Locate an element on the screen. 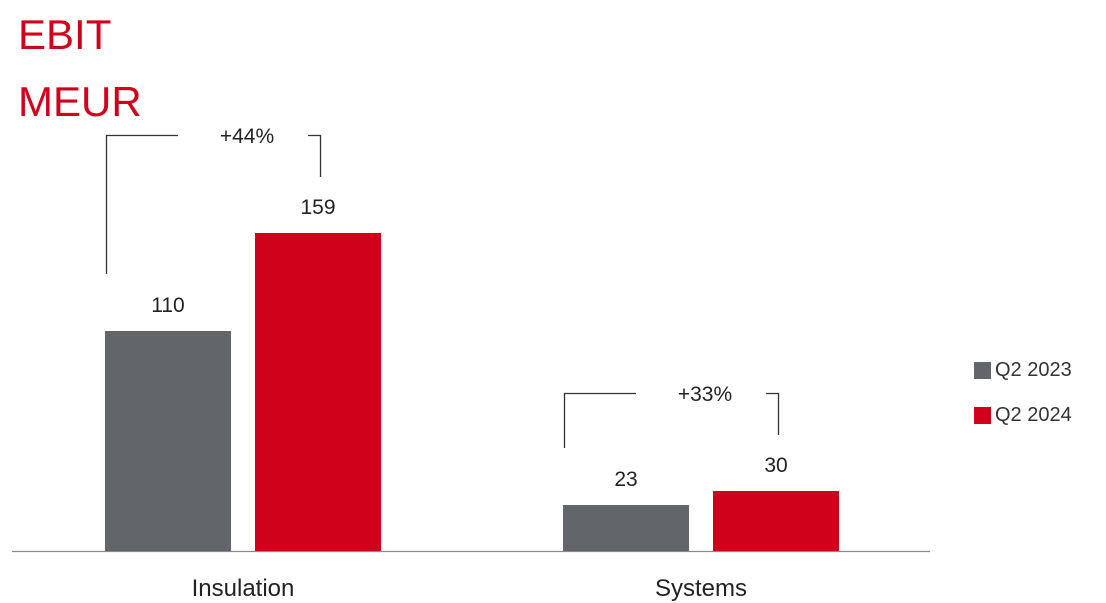 This screenshot has width=1106, height=603. data-label-insulation-q2-2024: 159 is located at coordinates (317, 207).